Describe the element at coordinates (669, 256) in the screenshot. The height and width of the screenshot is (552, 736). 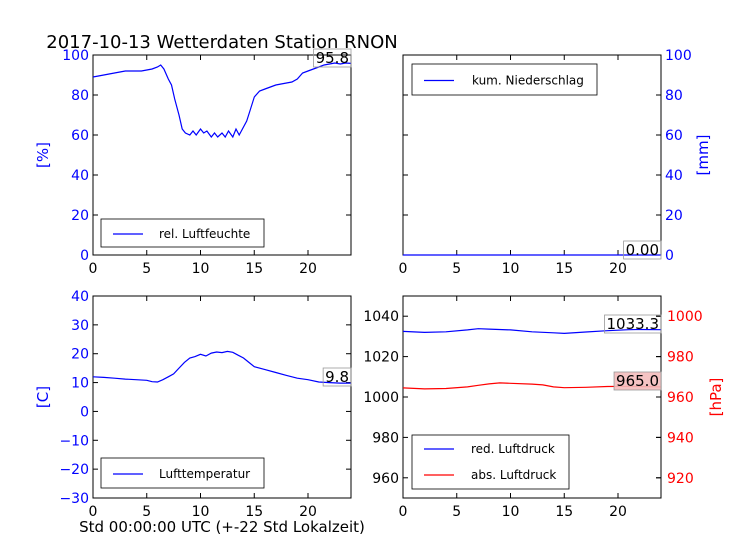
I see `precipitation-y-tick-label: 0` at that location.